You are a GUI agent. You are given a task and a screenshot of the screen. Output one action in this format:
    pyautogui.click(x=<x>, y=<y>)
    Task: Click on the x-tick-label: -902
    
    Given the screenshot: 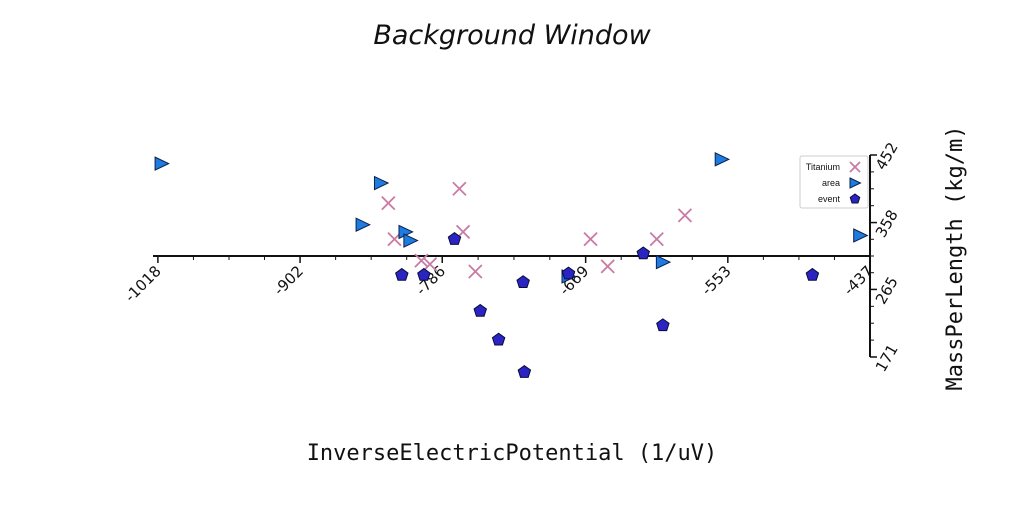 What is the action you would take?
    pyautogui.click(x=288, y=280)
    